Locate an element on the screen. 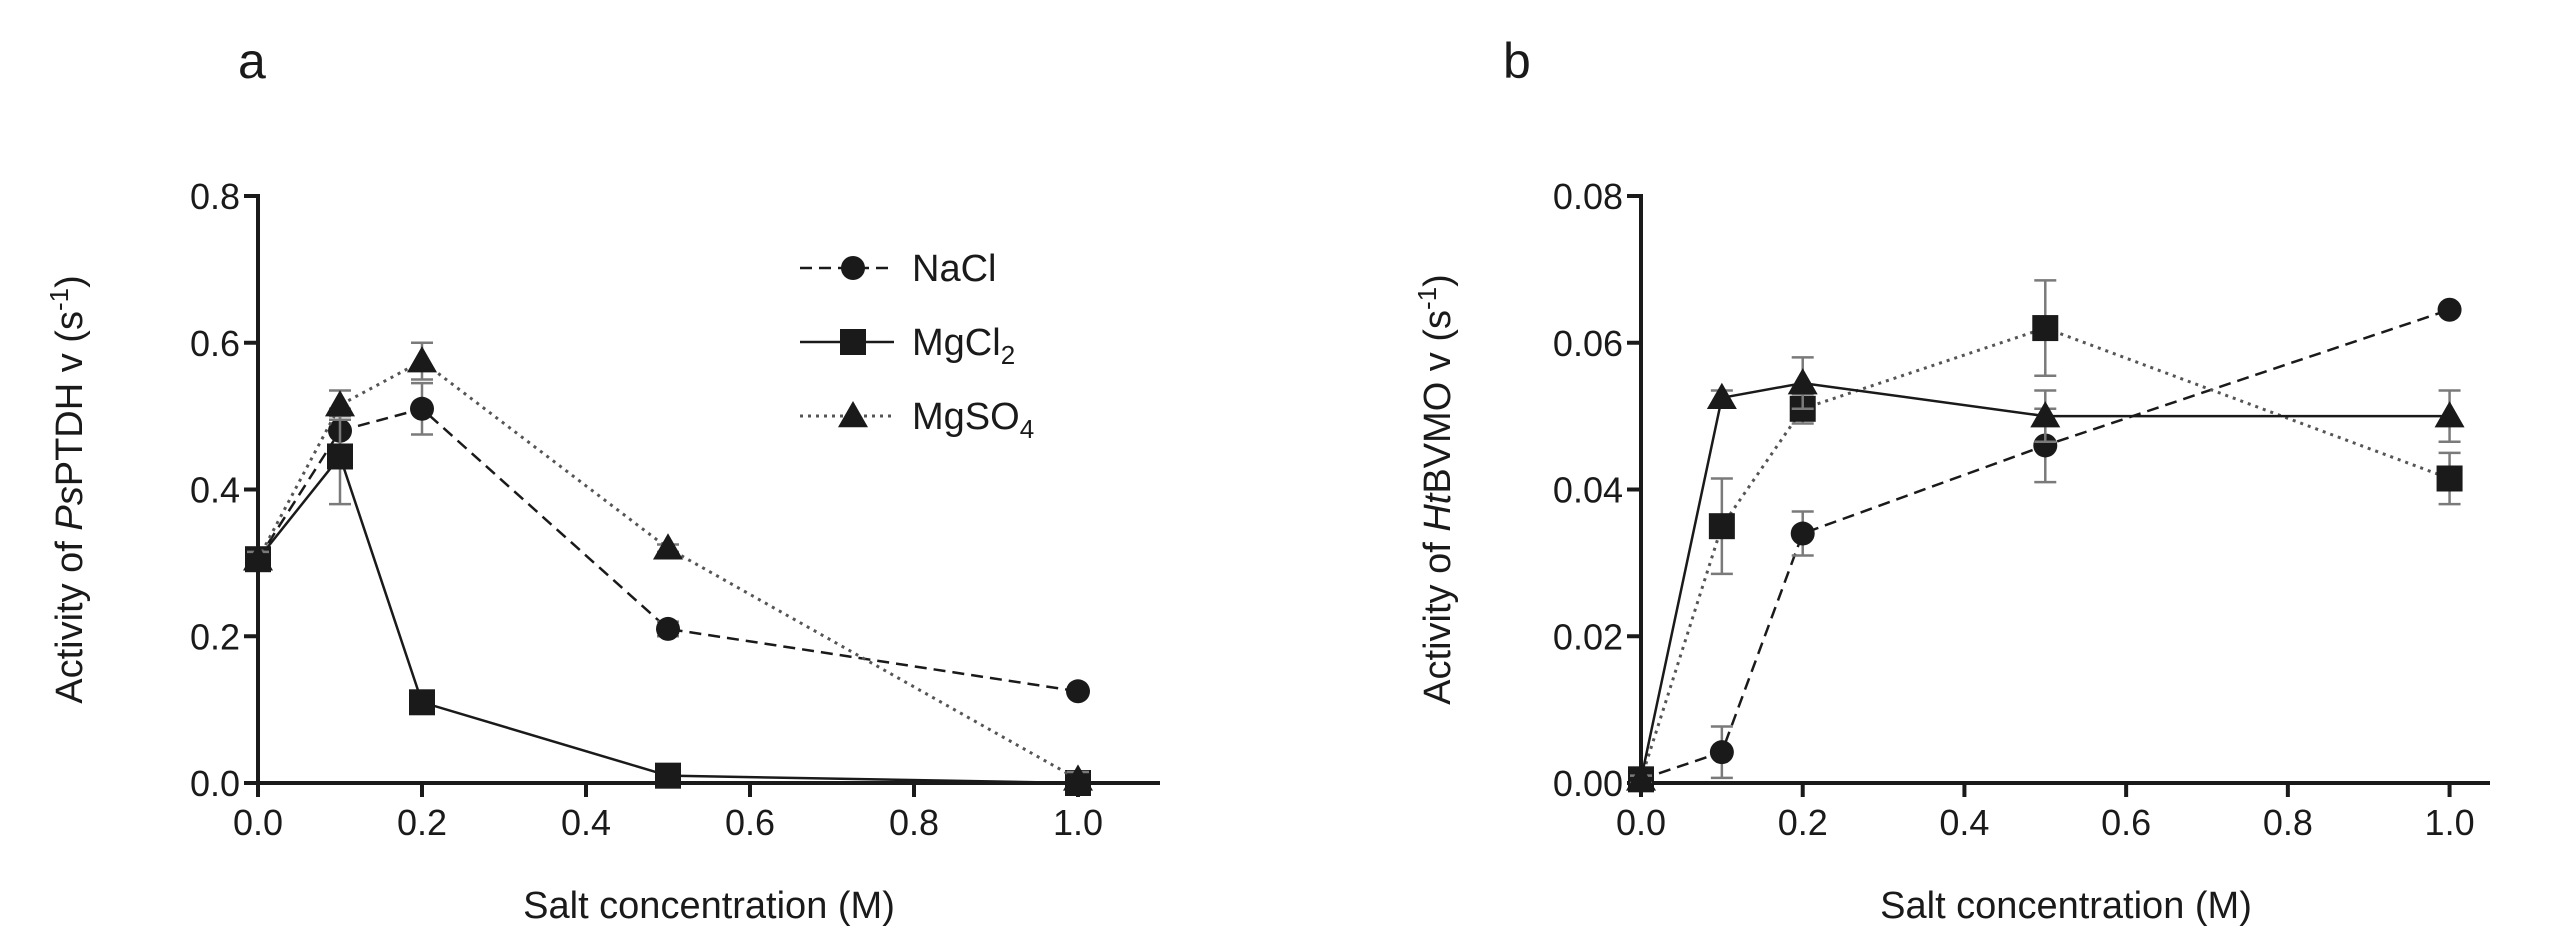 The image size is (2564, 950). y-tick-label: 0.4 is located at coordinates (215, 490).